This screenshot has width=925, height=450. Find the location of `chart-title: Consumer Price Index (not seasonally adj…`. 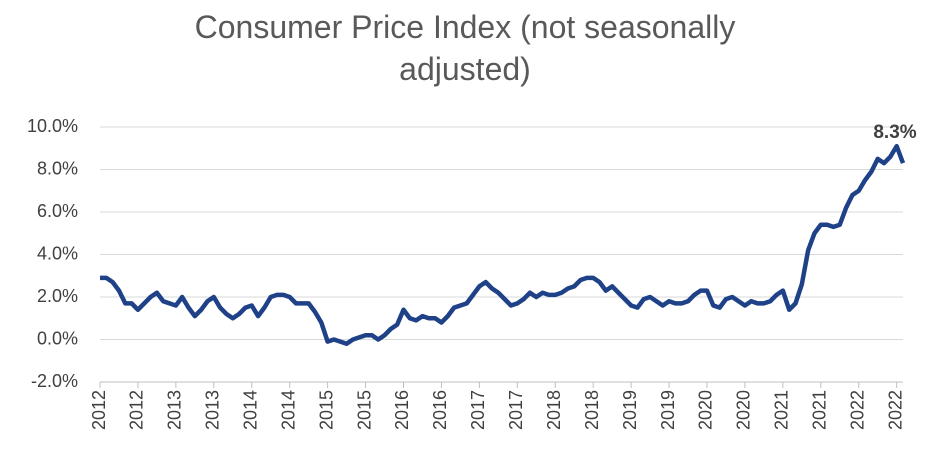

chart-title: Consumer Price Index (not seasonally adj… is located at coordinates (465, 48).